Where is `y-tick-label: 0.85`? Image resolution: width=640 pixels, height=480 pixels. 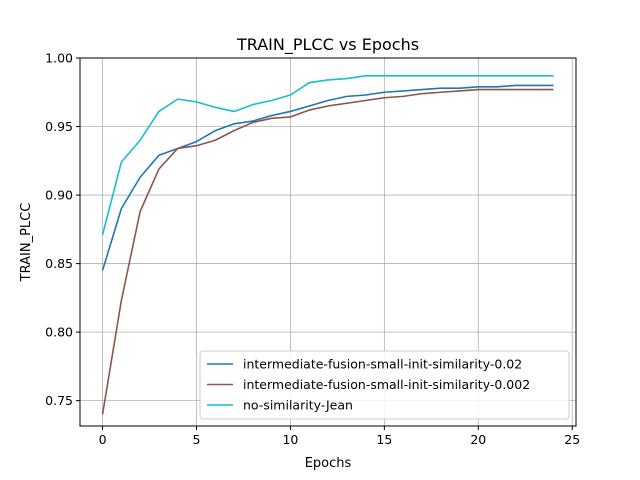 y-tick-label: 0.85 is located at coordinates (59, 263).